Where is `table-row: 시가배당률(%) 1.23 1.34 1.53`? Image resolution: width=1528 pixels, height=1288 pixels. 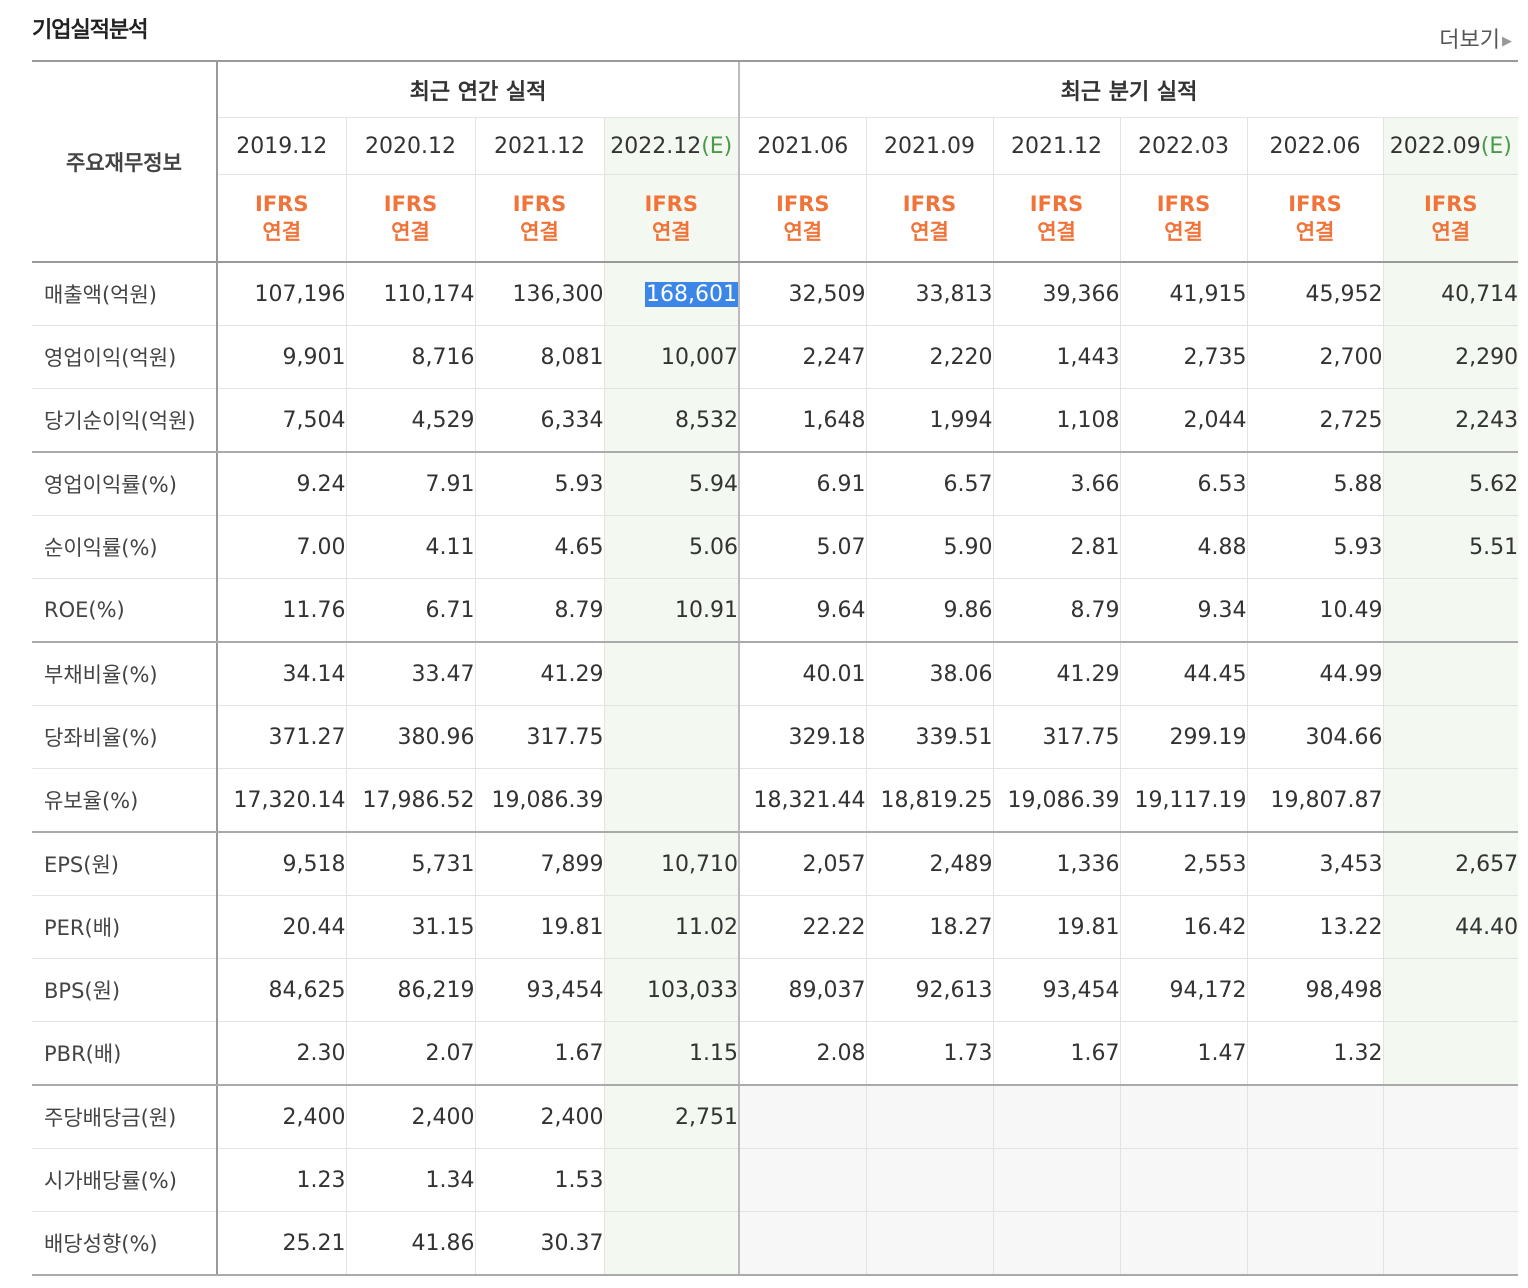
table-row: 시가배당률(%) 1.23 1.34 1.53 is located at coordinates (775, 1180).